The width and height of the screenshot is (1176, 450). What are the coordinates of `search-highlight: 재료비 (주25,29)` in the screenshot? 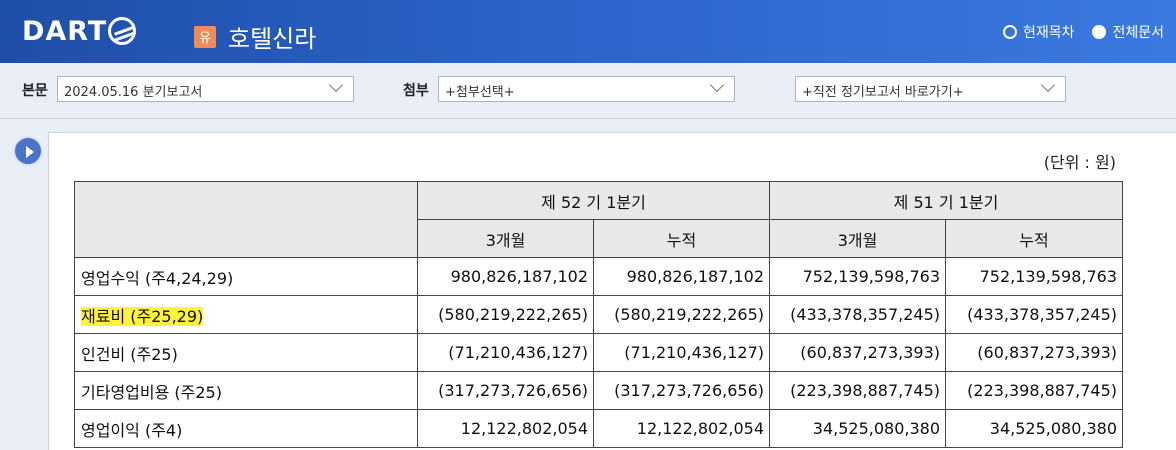 It's located at (142, 316).